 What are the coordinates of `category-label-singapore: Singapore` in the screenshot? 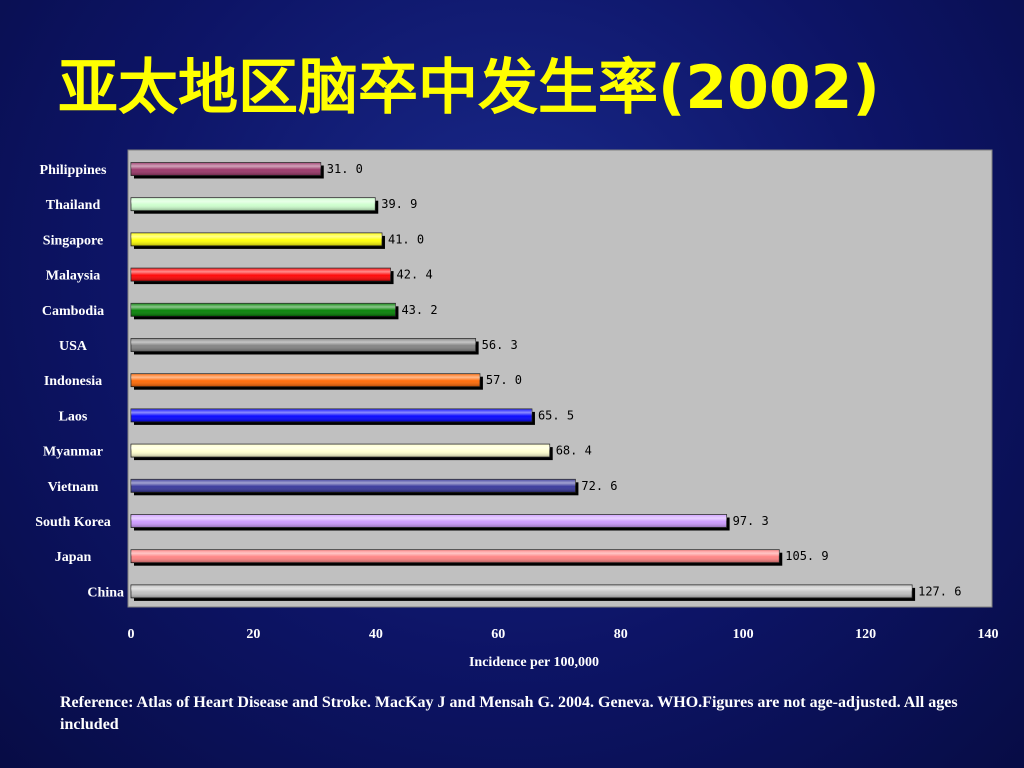 It's located at (73, 240).